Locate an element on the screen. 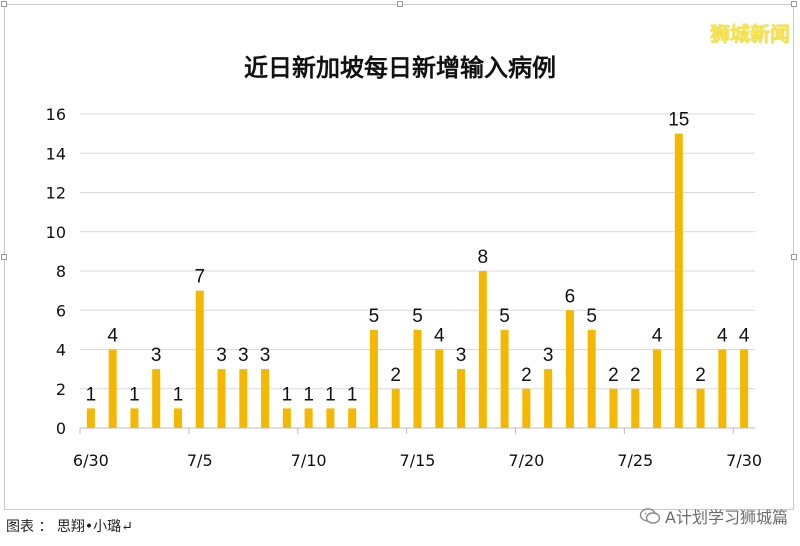 The image size is (800, 546). x-axis-ticks: 6/30 7/5 7/10 7/15 7/20 7/25 7/30 is located at coordinates (417, 449).